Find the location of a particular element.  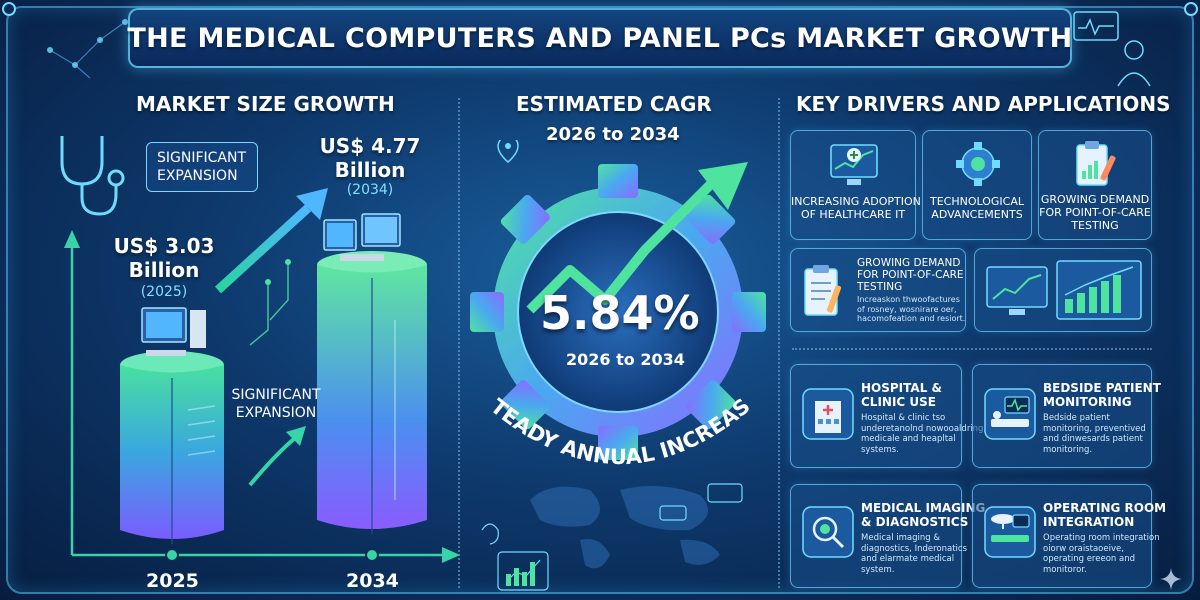

driver-chart-card is located at coordinates (1063, 290).